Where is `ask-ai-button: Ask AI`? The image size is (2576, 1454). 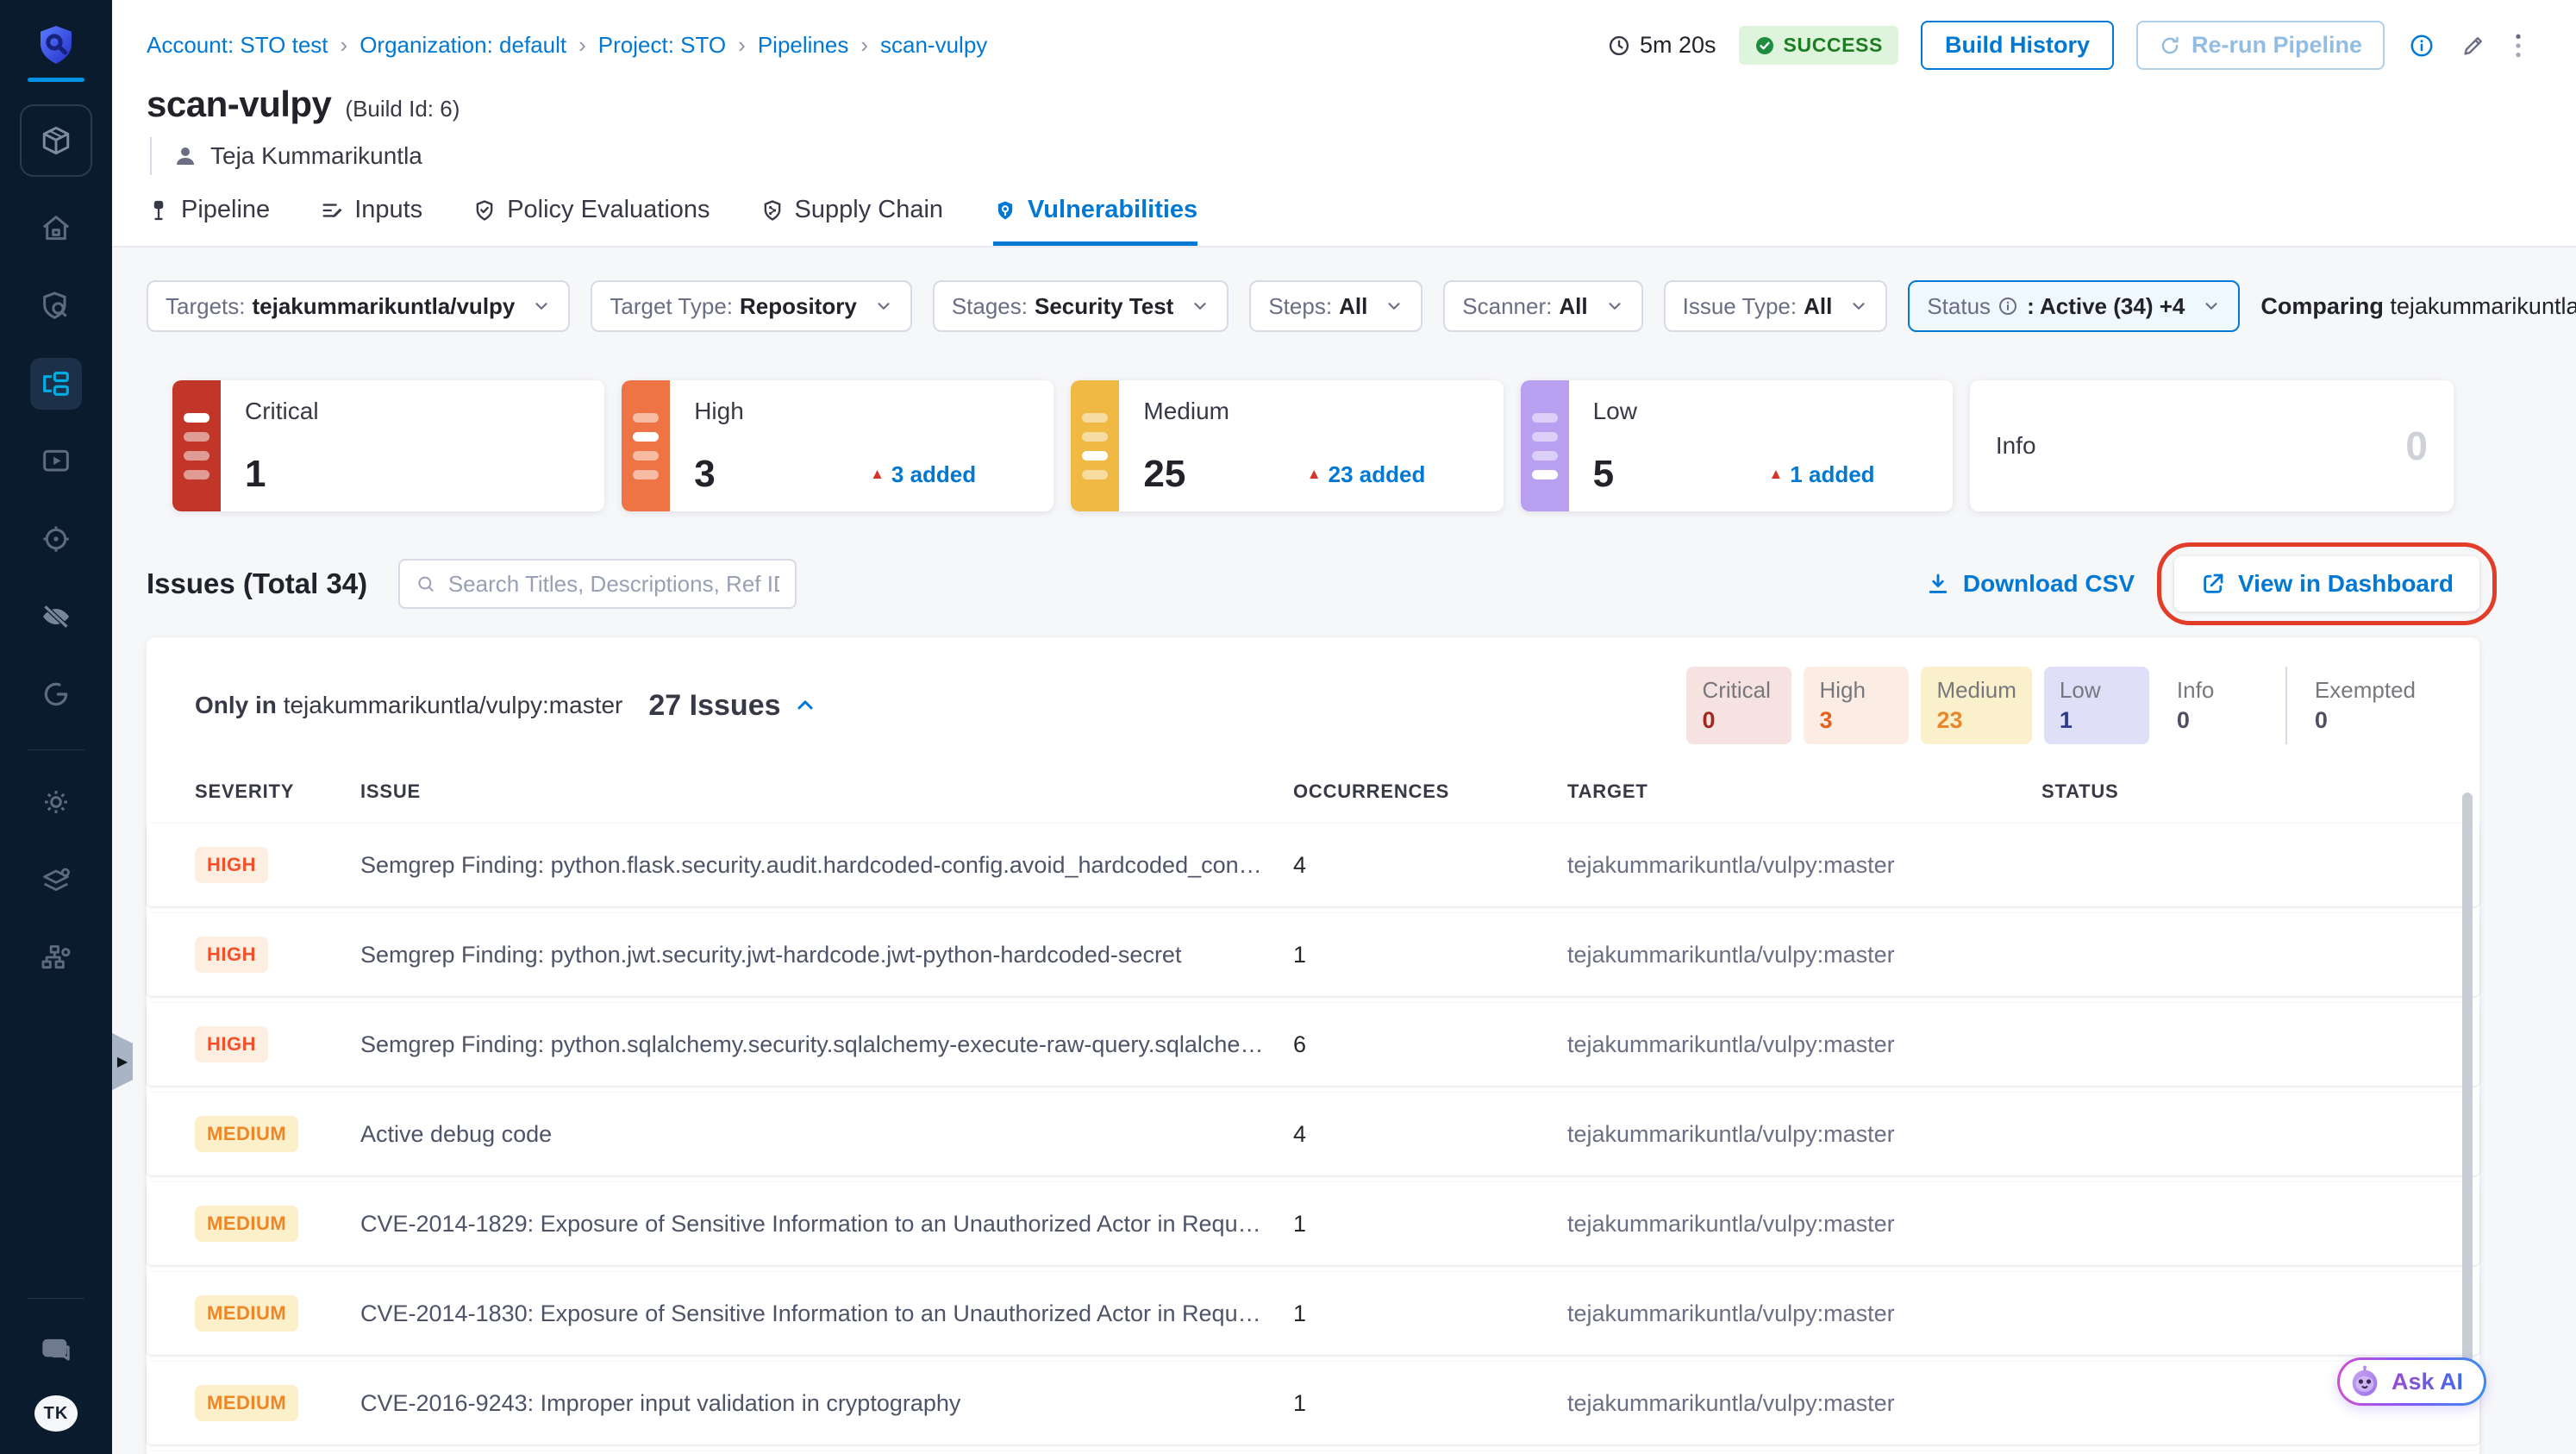 ask-ai-button: Ask AI is located at coordinates (2411, 1381).